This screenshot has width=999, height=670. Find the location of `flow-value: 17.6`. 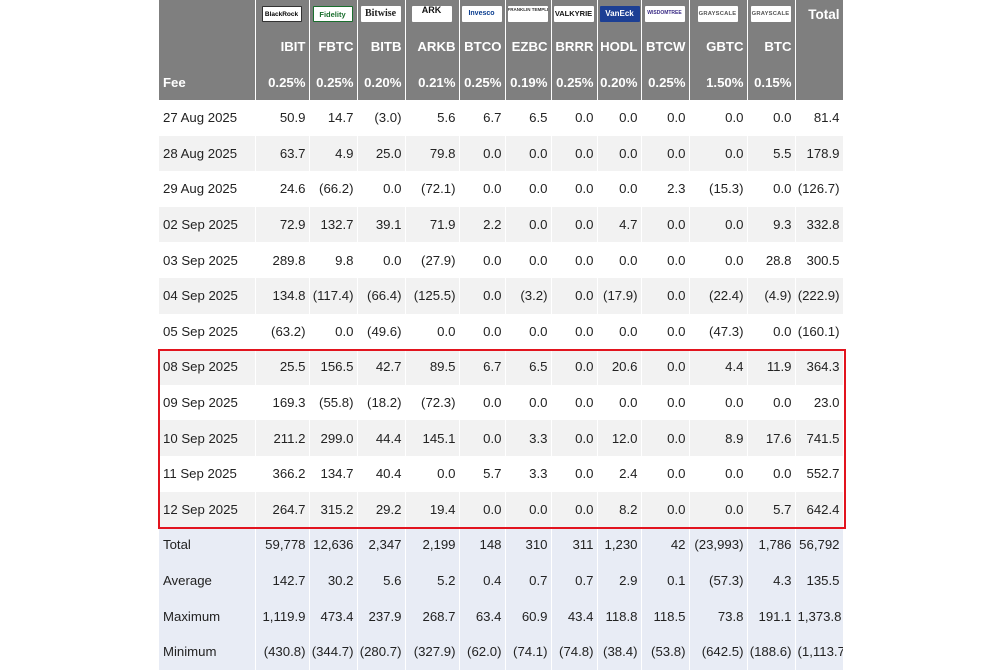

flow-value: 17.6 is located at coordinates (771, 438).